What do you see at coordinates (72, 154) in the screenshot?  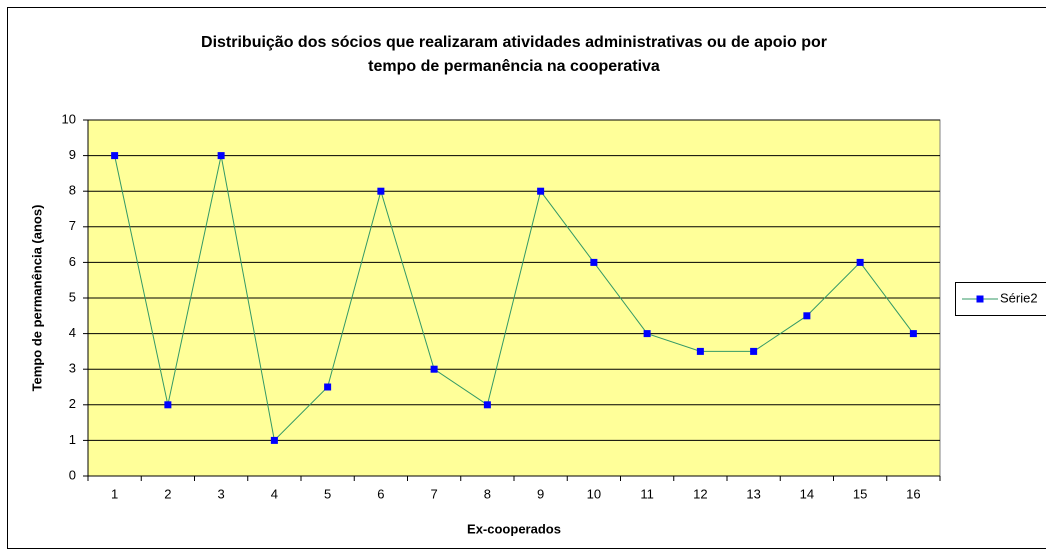 I see `y-tick-label: 9` at bounding box center [72, 154].